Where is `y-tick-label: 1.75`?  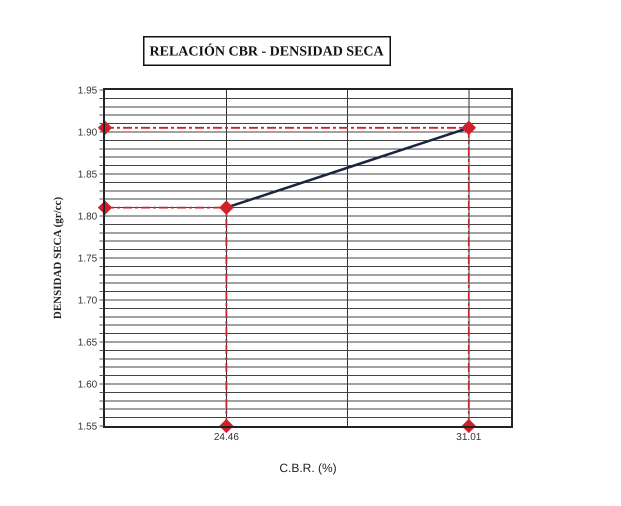 y-tick-label: 1.75 is located at coordinates (88, 259).